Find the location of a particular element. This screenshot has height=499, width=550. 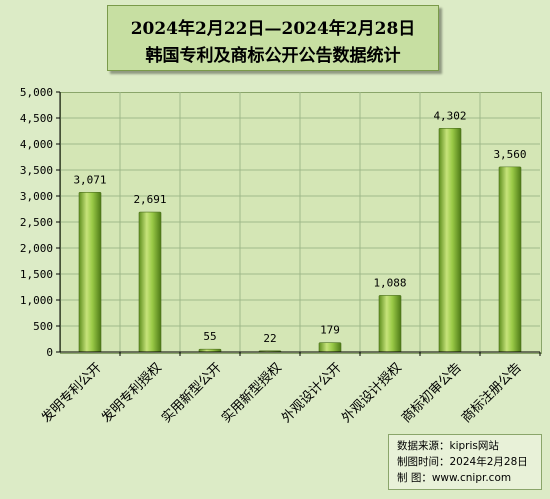

source-line-3: 制 图：www.cnipr.com is located at coordinates (469, 478).